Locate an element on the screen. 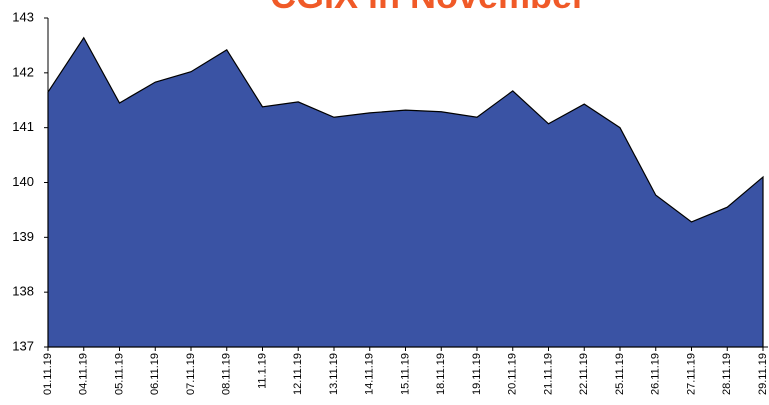 Image resolution: width=769 pixels, height=405 pixels. x-tick-label: 12.11.19 is located at coordinates (298, 374).